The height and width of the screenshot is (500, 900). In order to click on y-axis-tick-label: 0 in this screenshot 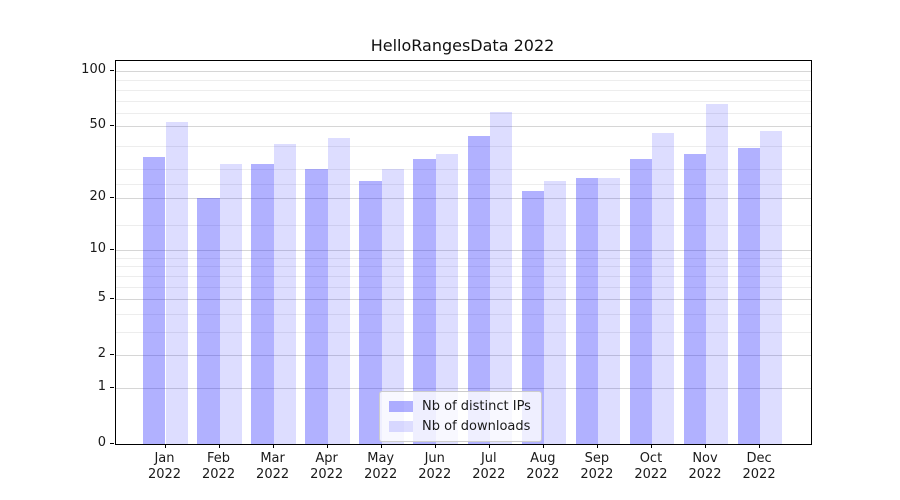, I will do `click(101, 442)`.